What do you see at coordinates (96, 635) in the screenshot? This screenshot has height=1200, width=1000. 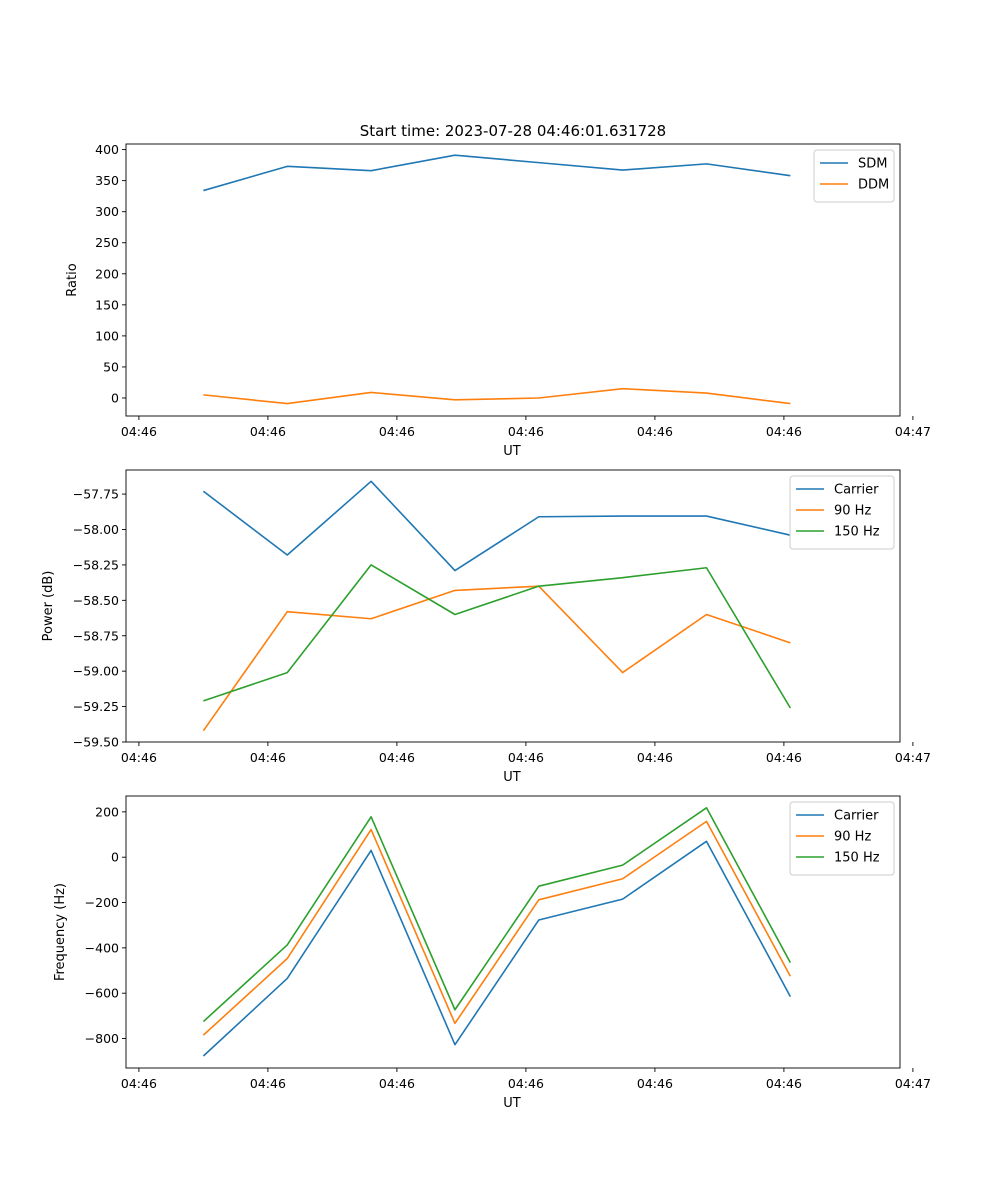 I see `y-tick-label: −58.75` at bounding box center [96, 635].